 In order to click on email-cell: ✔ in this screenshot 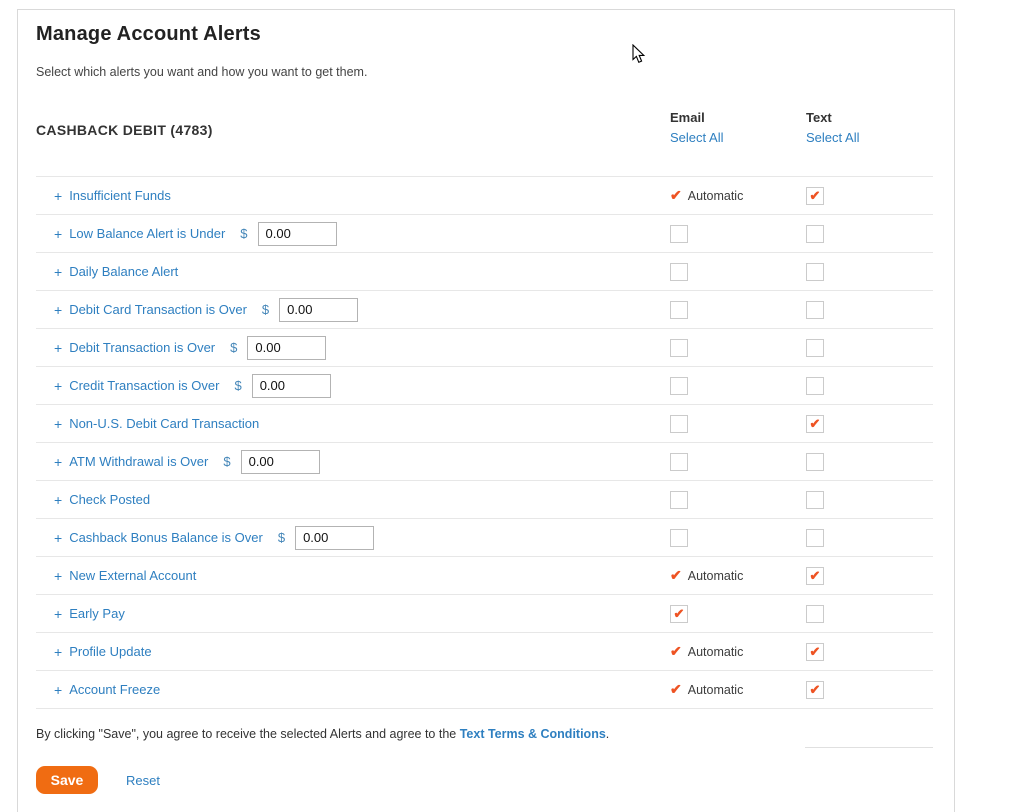, I will do `click(679, 613)`.